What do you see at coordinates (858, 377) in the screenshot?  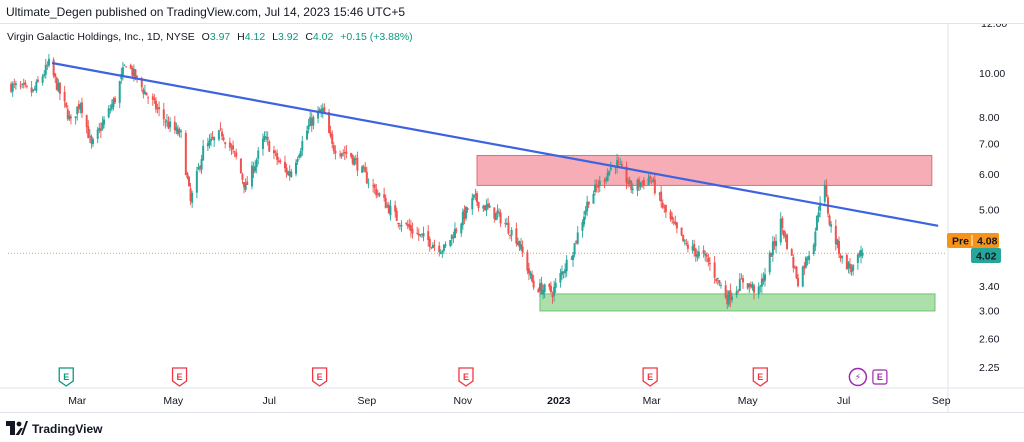 I see `dividend-event-marker: ⚡` at bounding box center [858, 377].